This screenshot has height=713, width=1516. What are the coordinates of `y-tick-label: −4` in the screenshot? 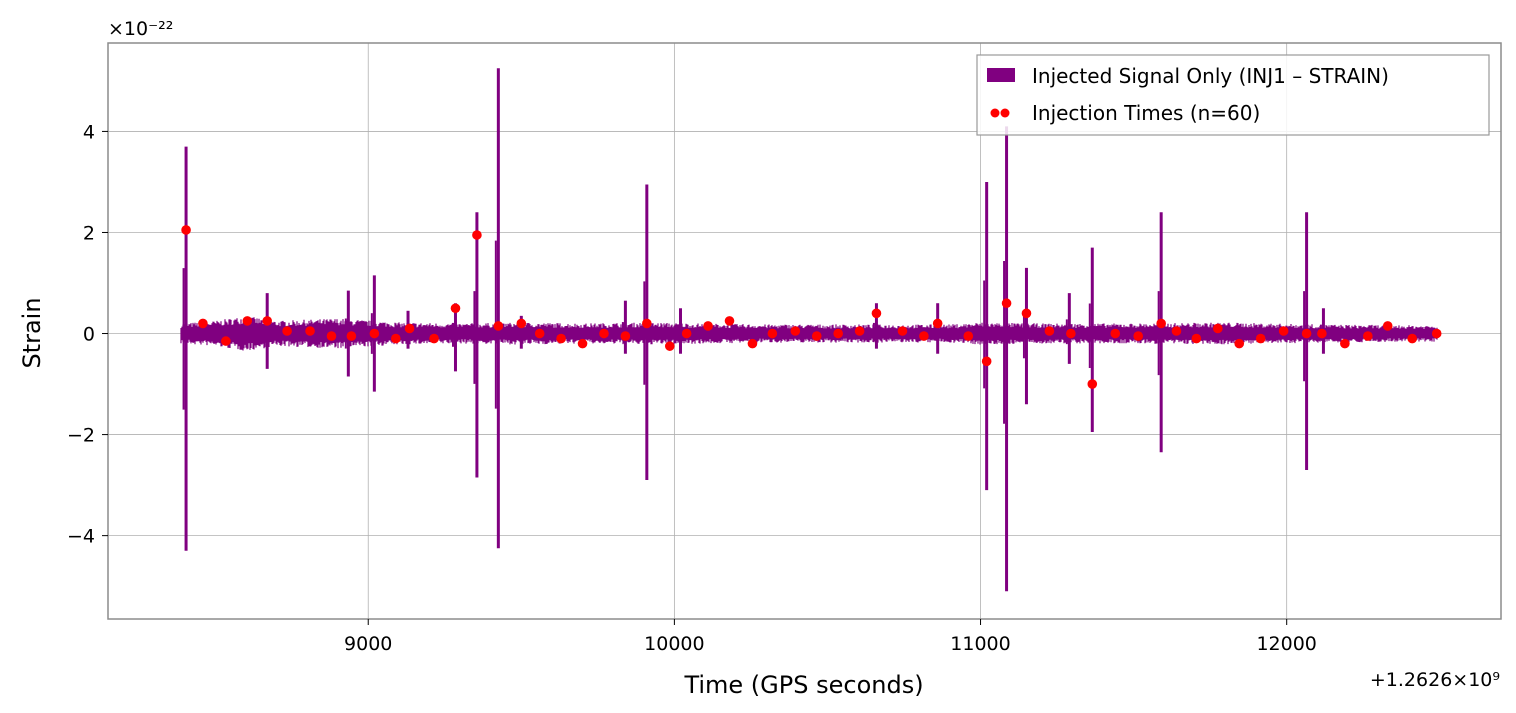 It's located at (81, 537).